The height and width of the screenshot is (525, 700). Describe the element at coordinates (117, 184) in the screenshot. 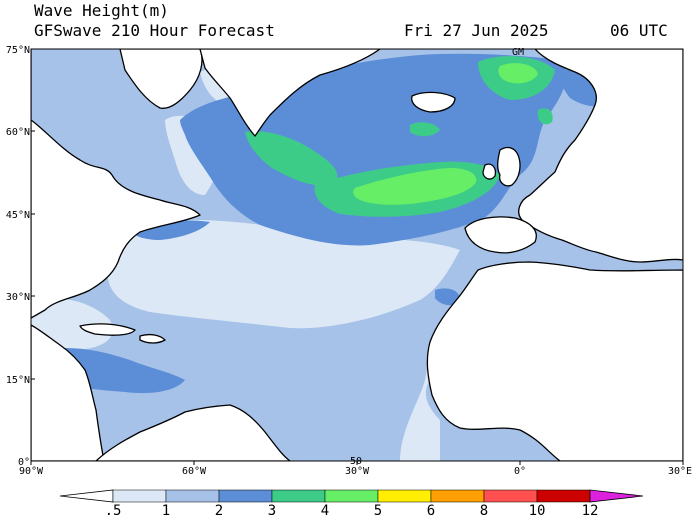

I see `north-america` at that location.